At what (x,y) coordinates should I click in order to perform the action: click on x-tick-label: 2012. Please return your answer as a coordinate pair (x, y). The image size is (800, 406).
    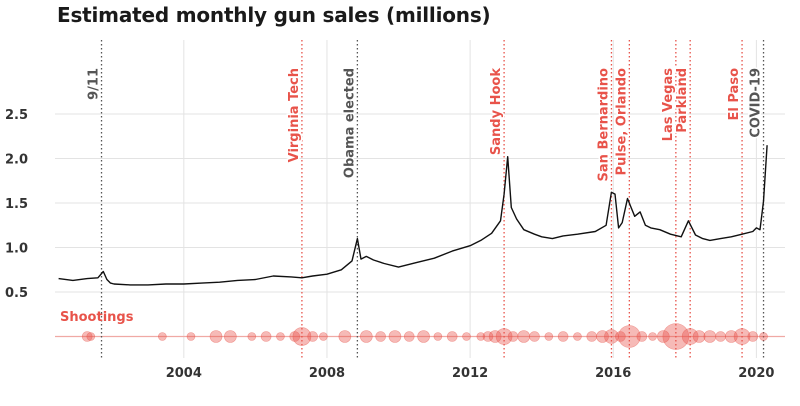
    Looking at the image, I should click on (470, 373).